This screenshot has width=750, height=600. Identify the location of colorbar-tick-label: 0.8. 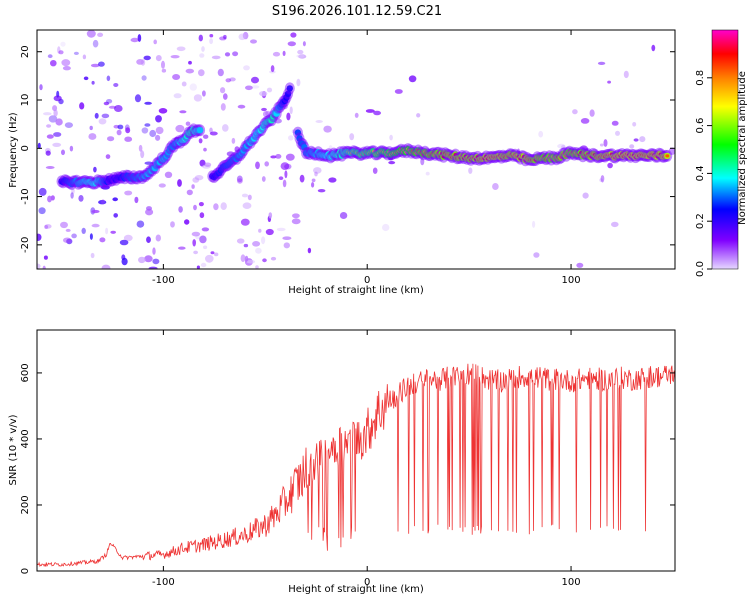
(700, 78).